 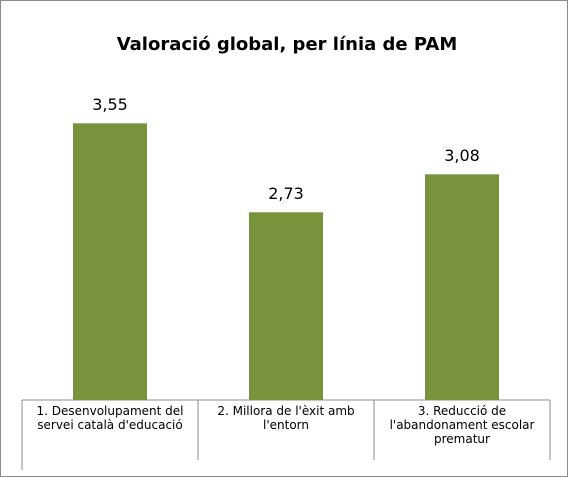 What do you see at coordinates (286, 418) in the screenshot?
I see `x-tick-label: 2. Millora de l'èxit amb l'entorn` at bounding box center [286, 418].